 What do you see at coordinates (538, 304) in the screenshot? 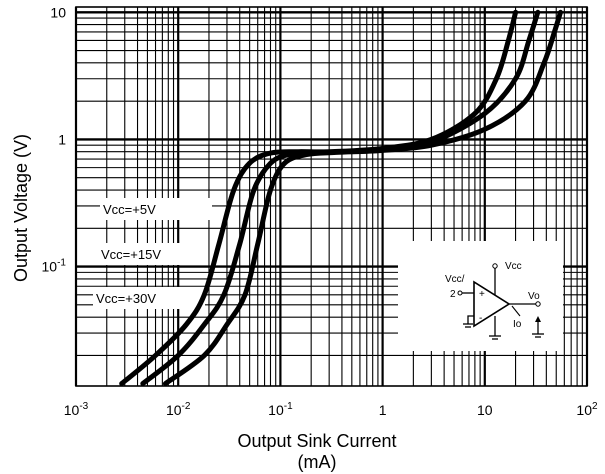
I see `output-terminal` at bounding box center [538, 304].